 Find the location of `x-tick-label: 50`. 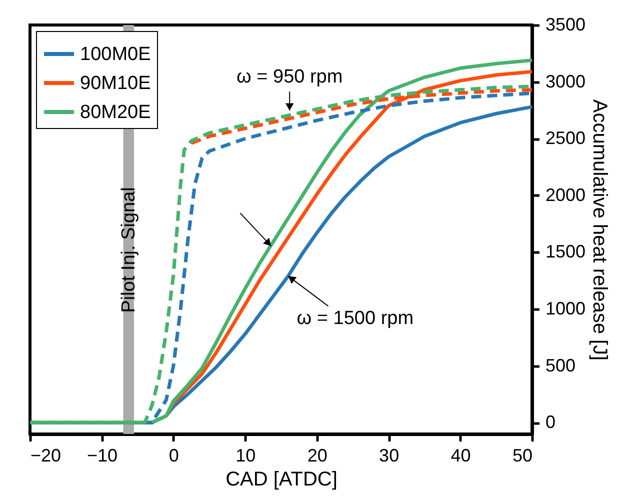

x-tick-label: 50 is located at coordinates (522, 456).